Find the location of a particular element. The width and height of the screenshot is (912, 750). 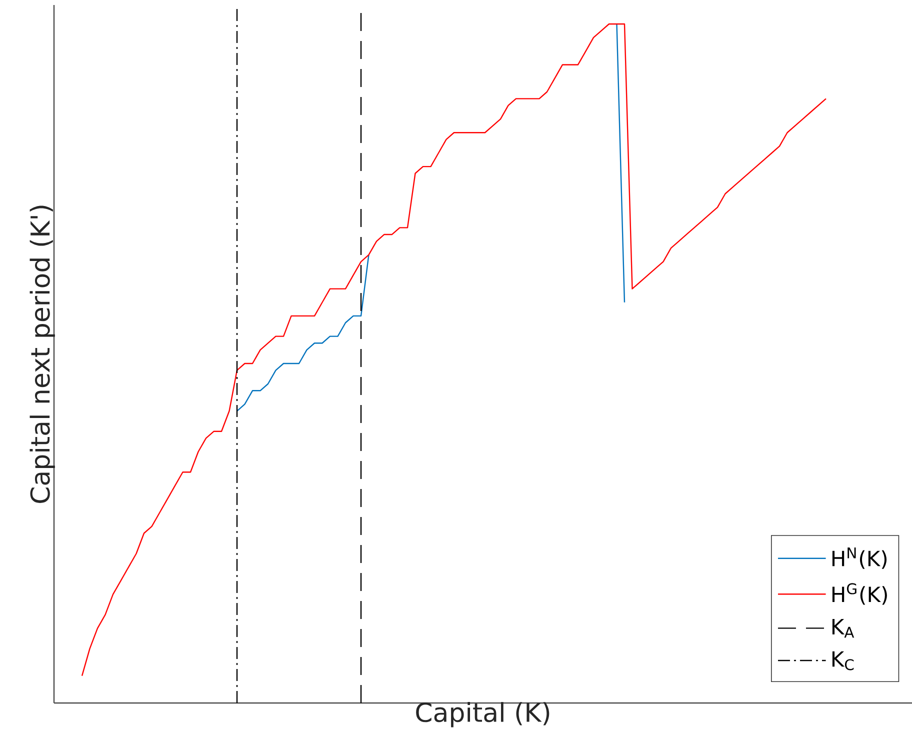

text: K$_{A}$ is located at coordinates (843, 628).